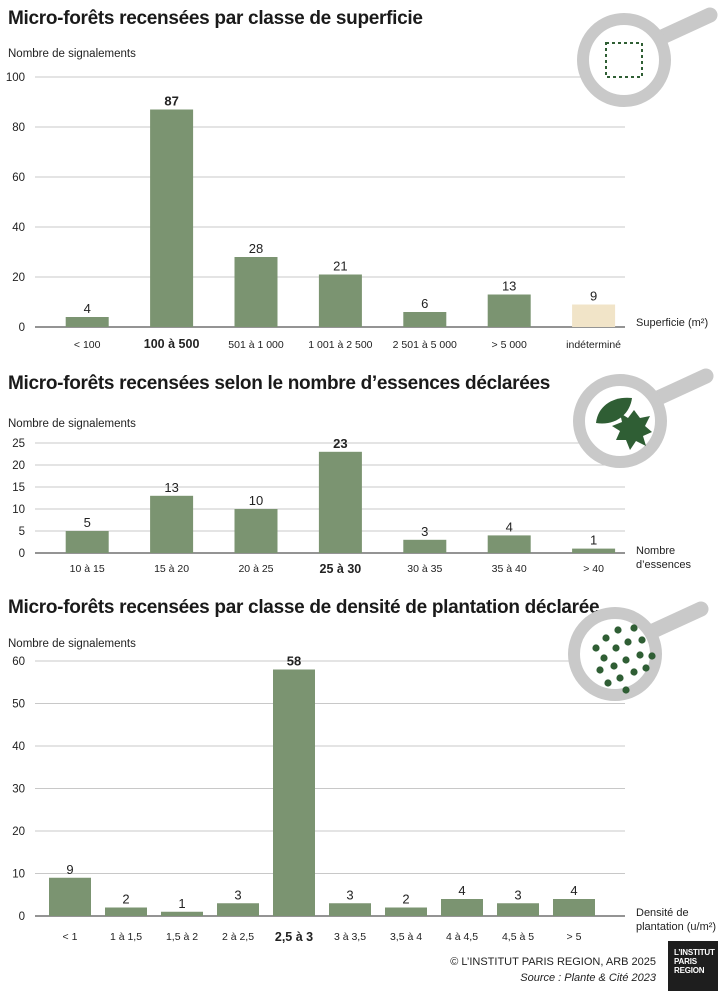 The height and width of the screenshot is (1000, 727). Describe the element at coordinates (676, 927) in the screenshot. I see `chart3-xlabel: plantation (u/m²)` at that location.